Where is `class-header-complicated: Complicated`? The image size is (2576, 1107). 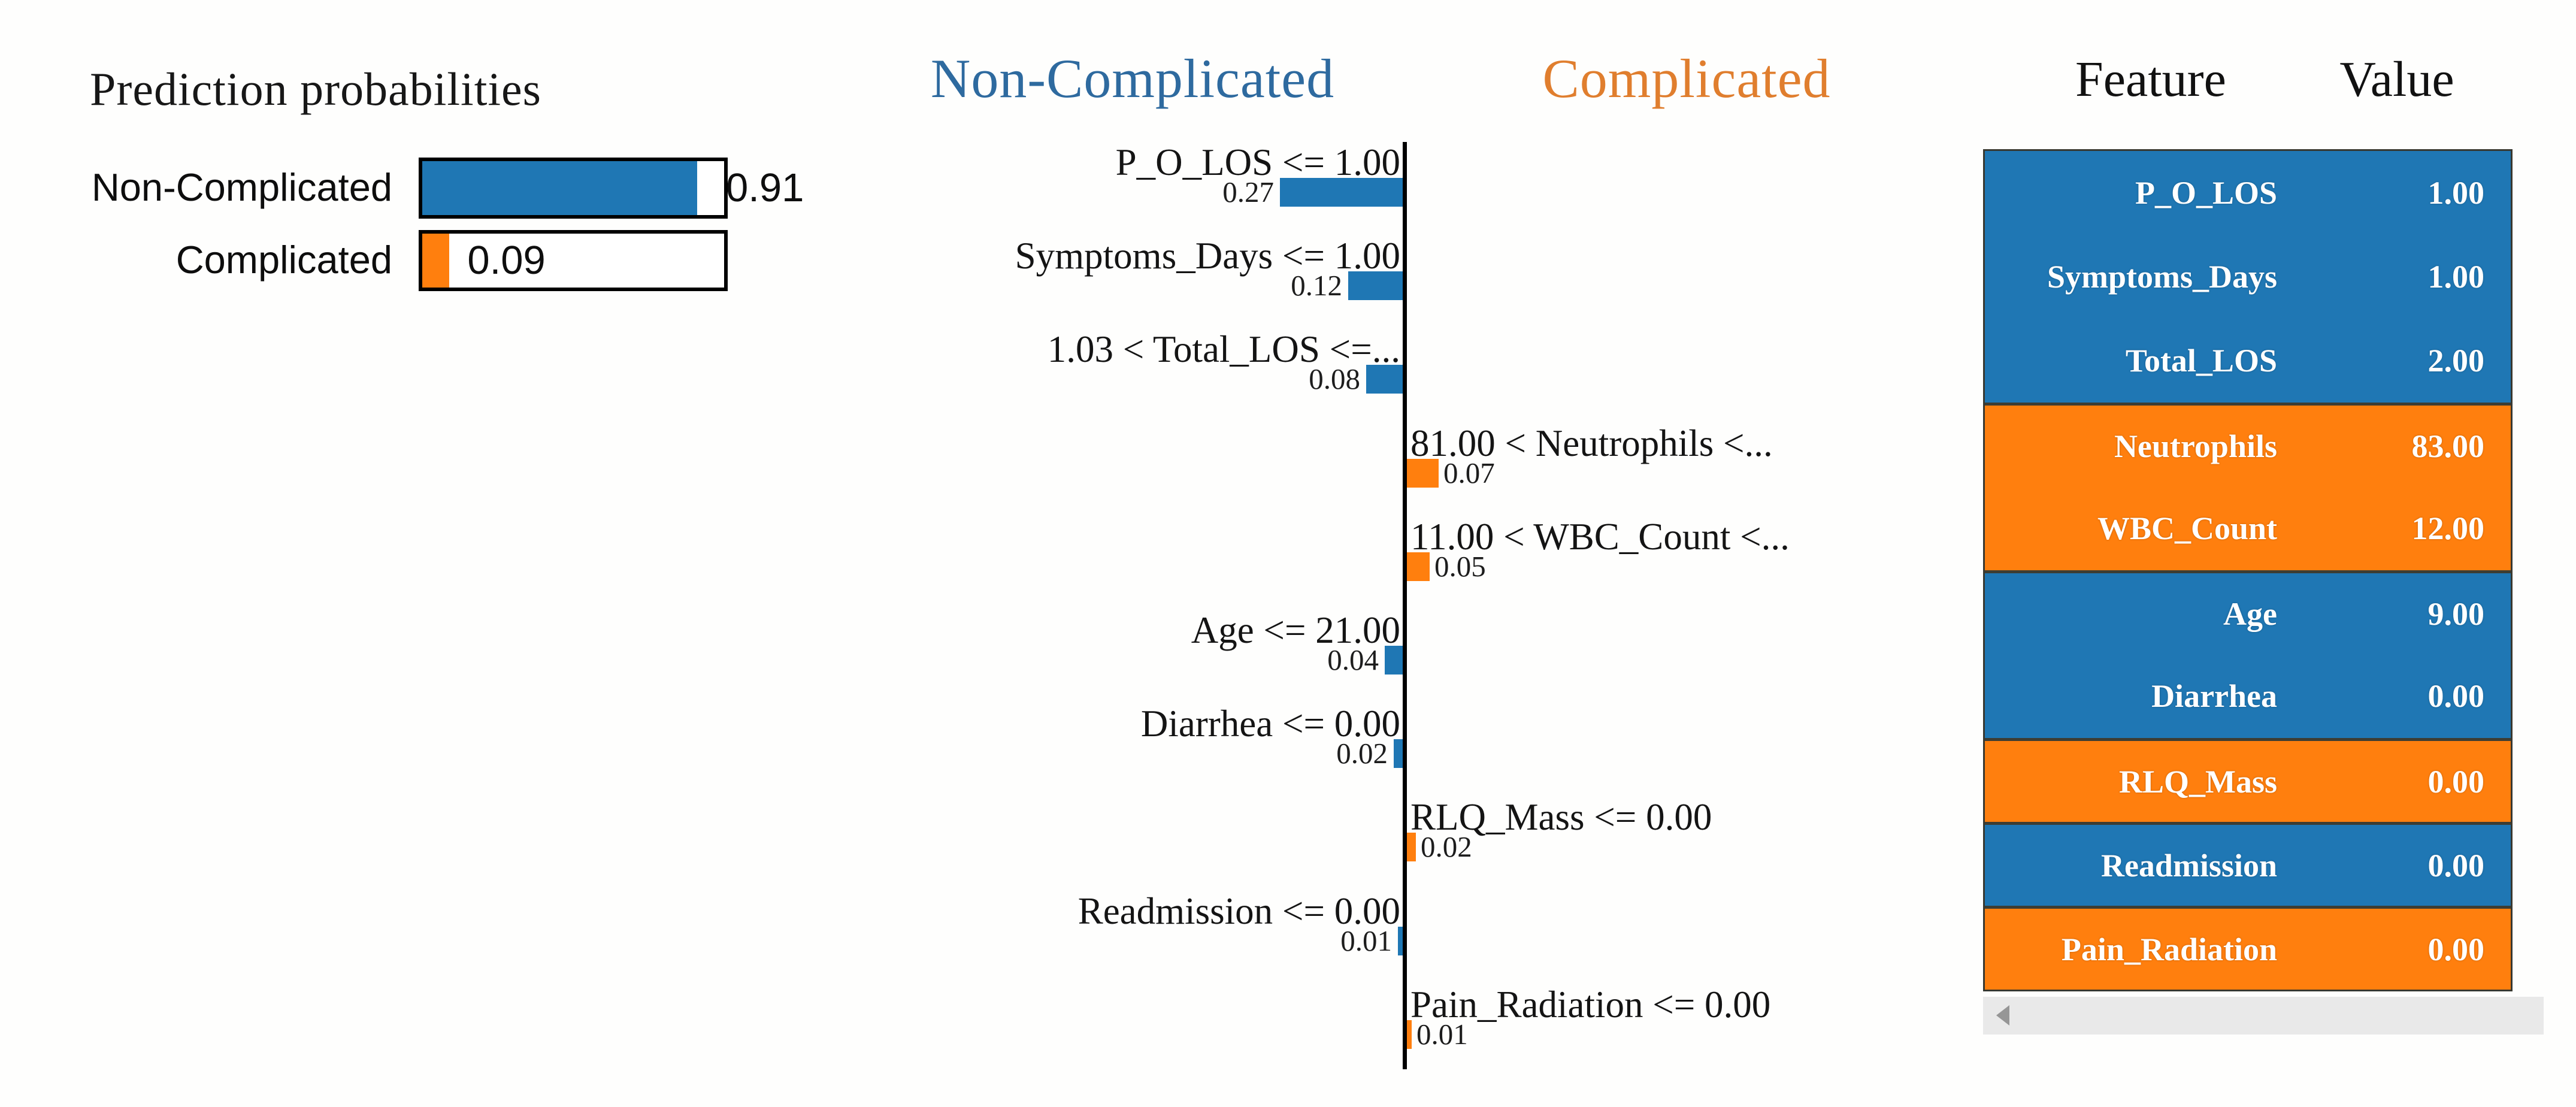 class-header-complicated: Complicated is located at coordinates (1686, 78).